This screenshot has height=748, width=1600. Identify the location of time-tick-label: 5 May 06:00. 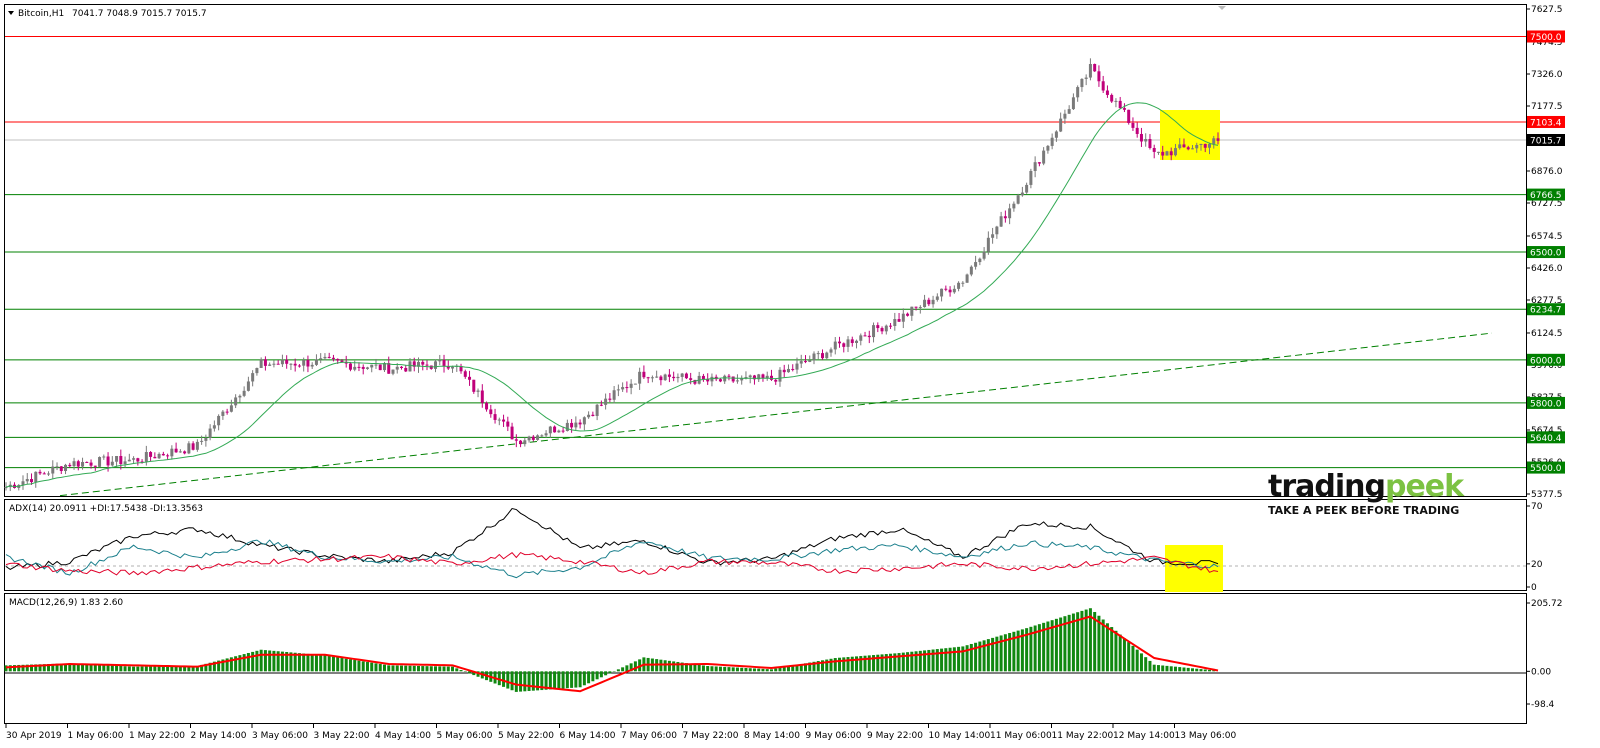
(465, 736).